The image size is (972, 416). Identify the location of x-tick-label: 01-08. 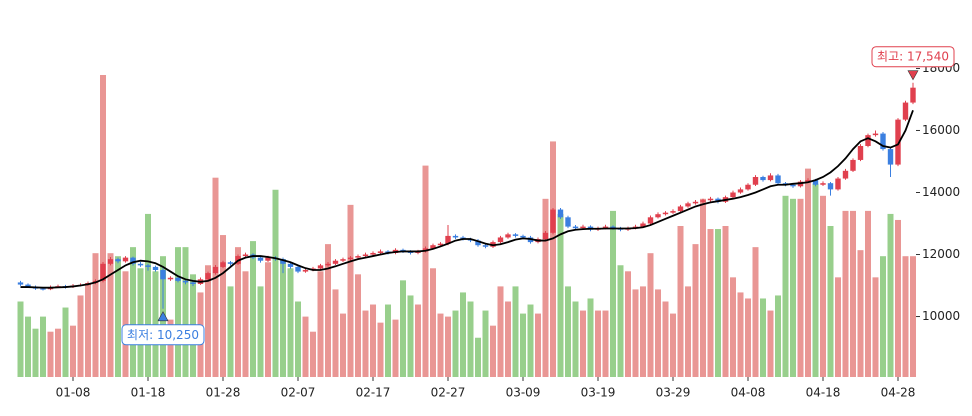
(73, 393).